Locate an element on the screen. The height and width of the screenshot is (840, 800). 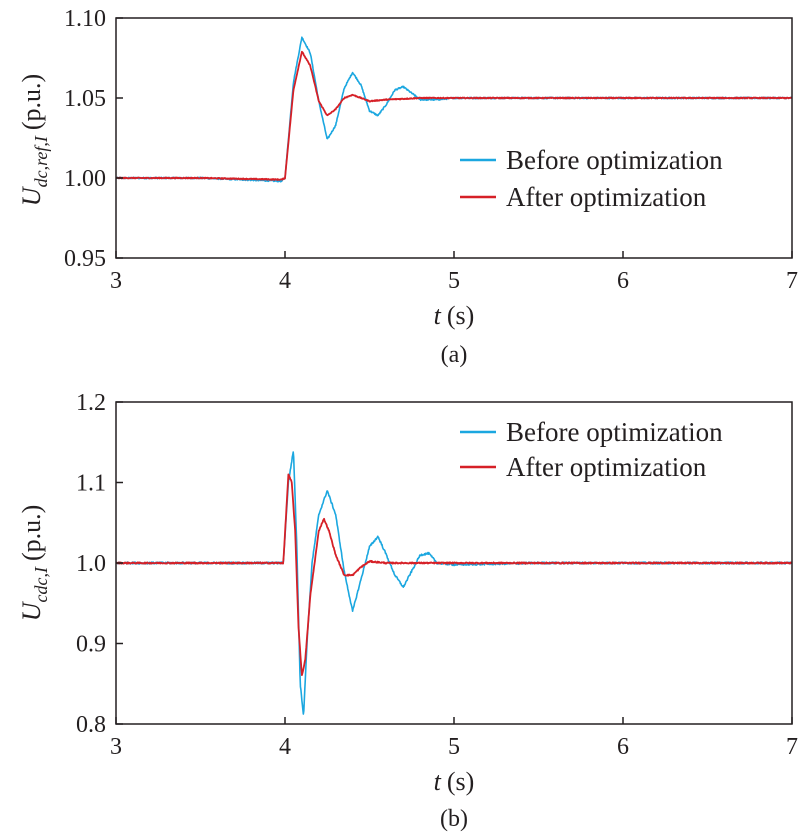
y-axis-label-b-unit: (p.u.) is located at coordinates (31, 533).